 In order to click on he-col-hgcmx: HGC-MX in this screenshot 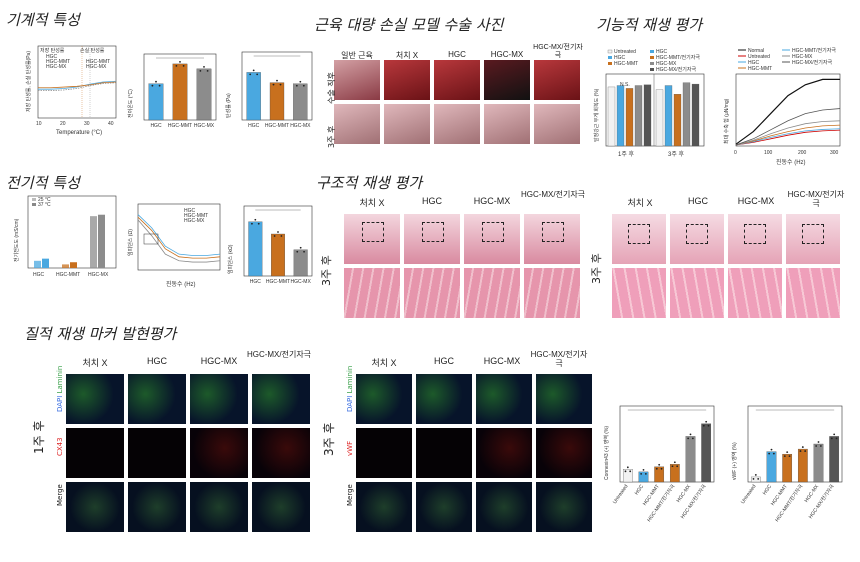, I will do `click(492, 201)`.